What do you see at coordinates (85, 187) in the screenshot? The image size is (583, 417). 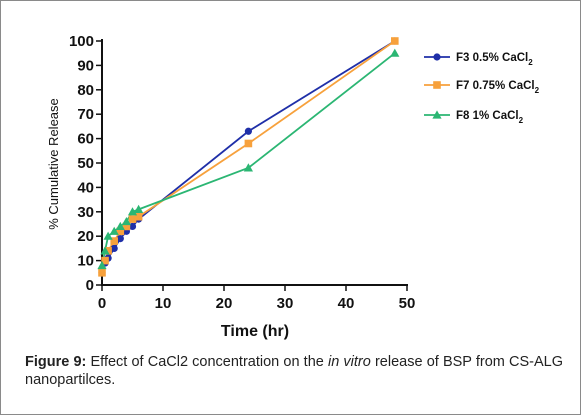 I see `y-tick-label: 40` at bounding box center [85, 187].